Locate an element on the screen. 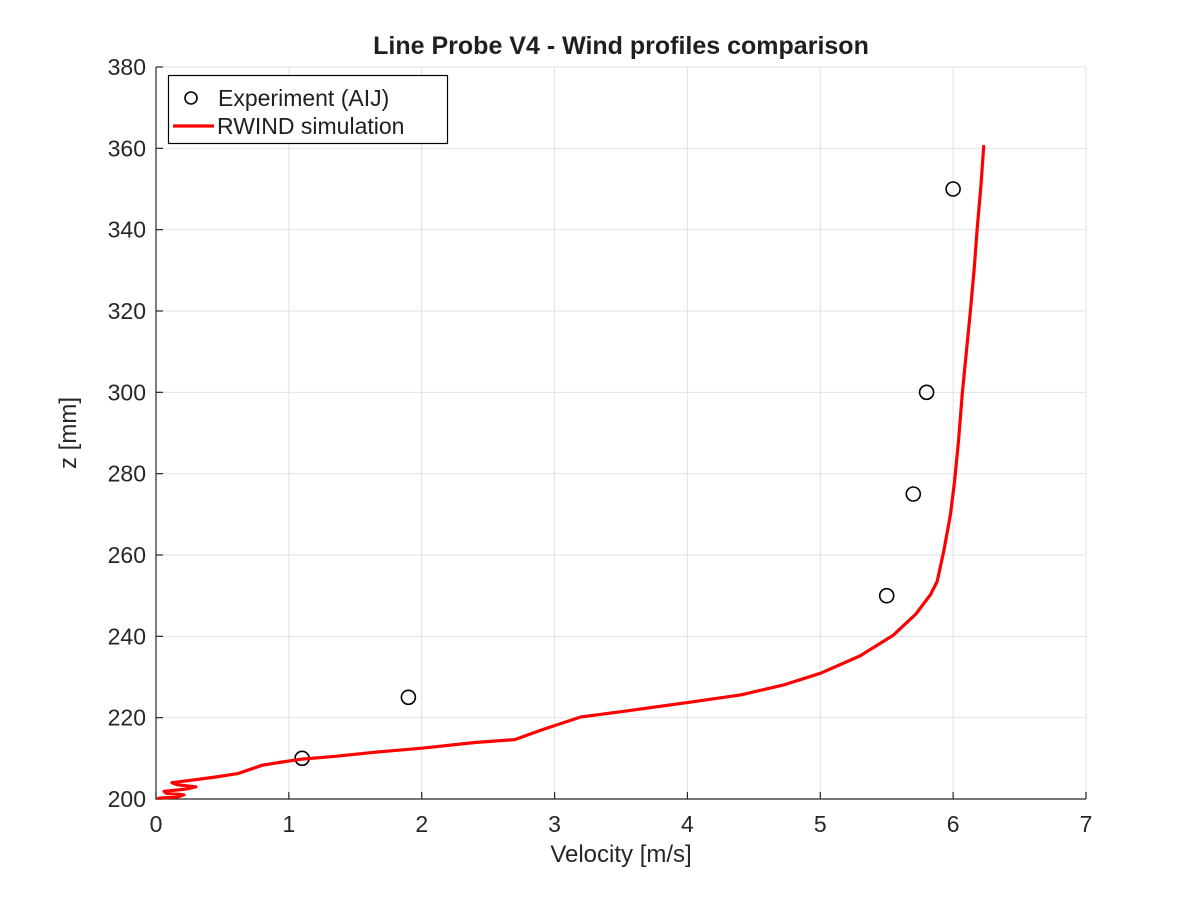 Image resolution: width=1200 pixels, height=900 pixels. x-tick-label: 5 is located at coordinates (820, 824).